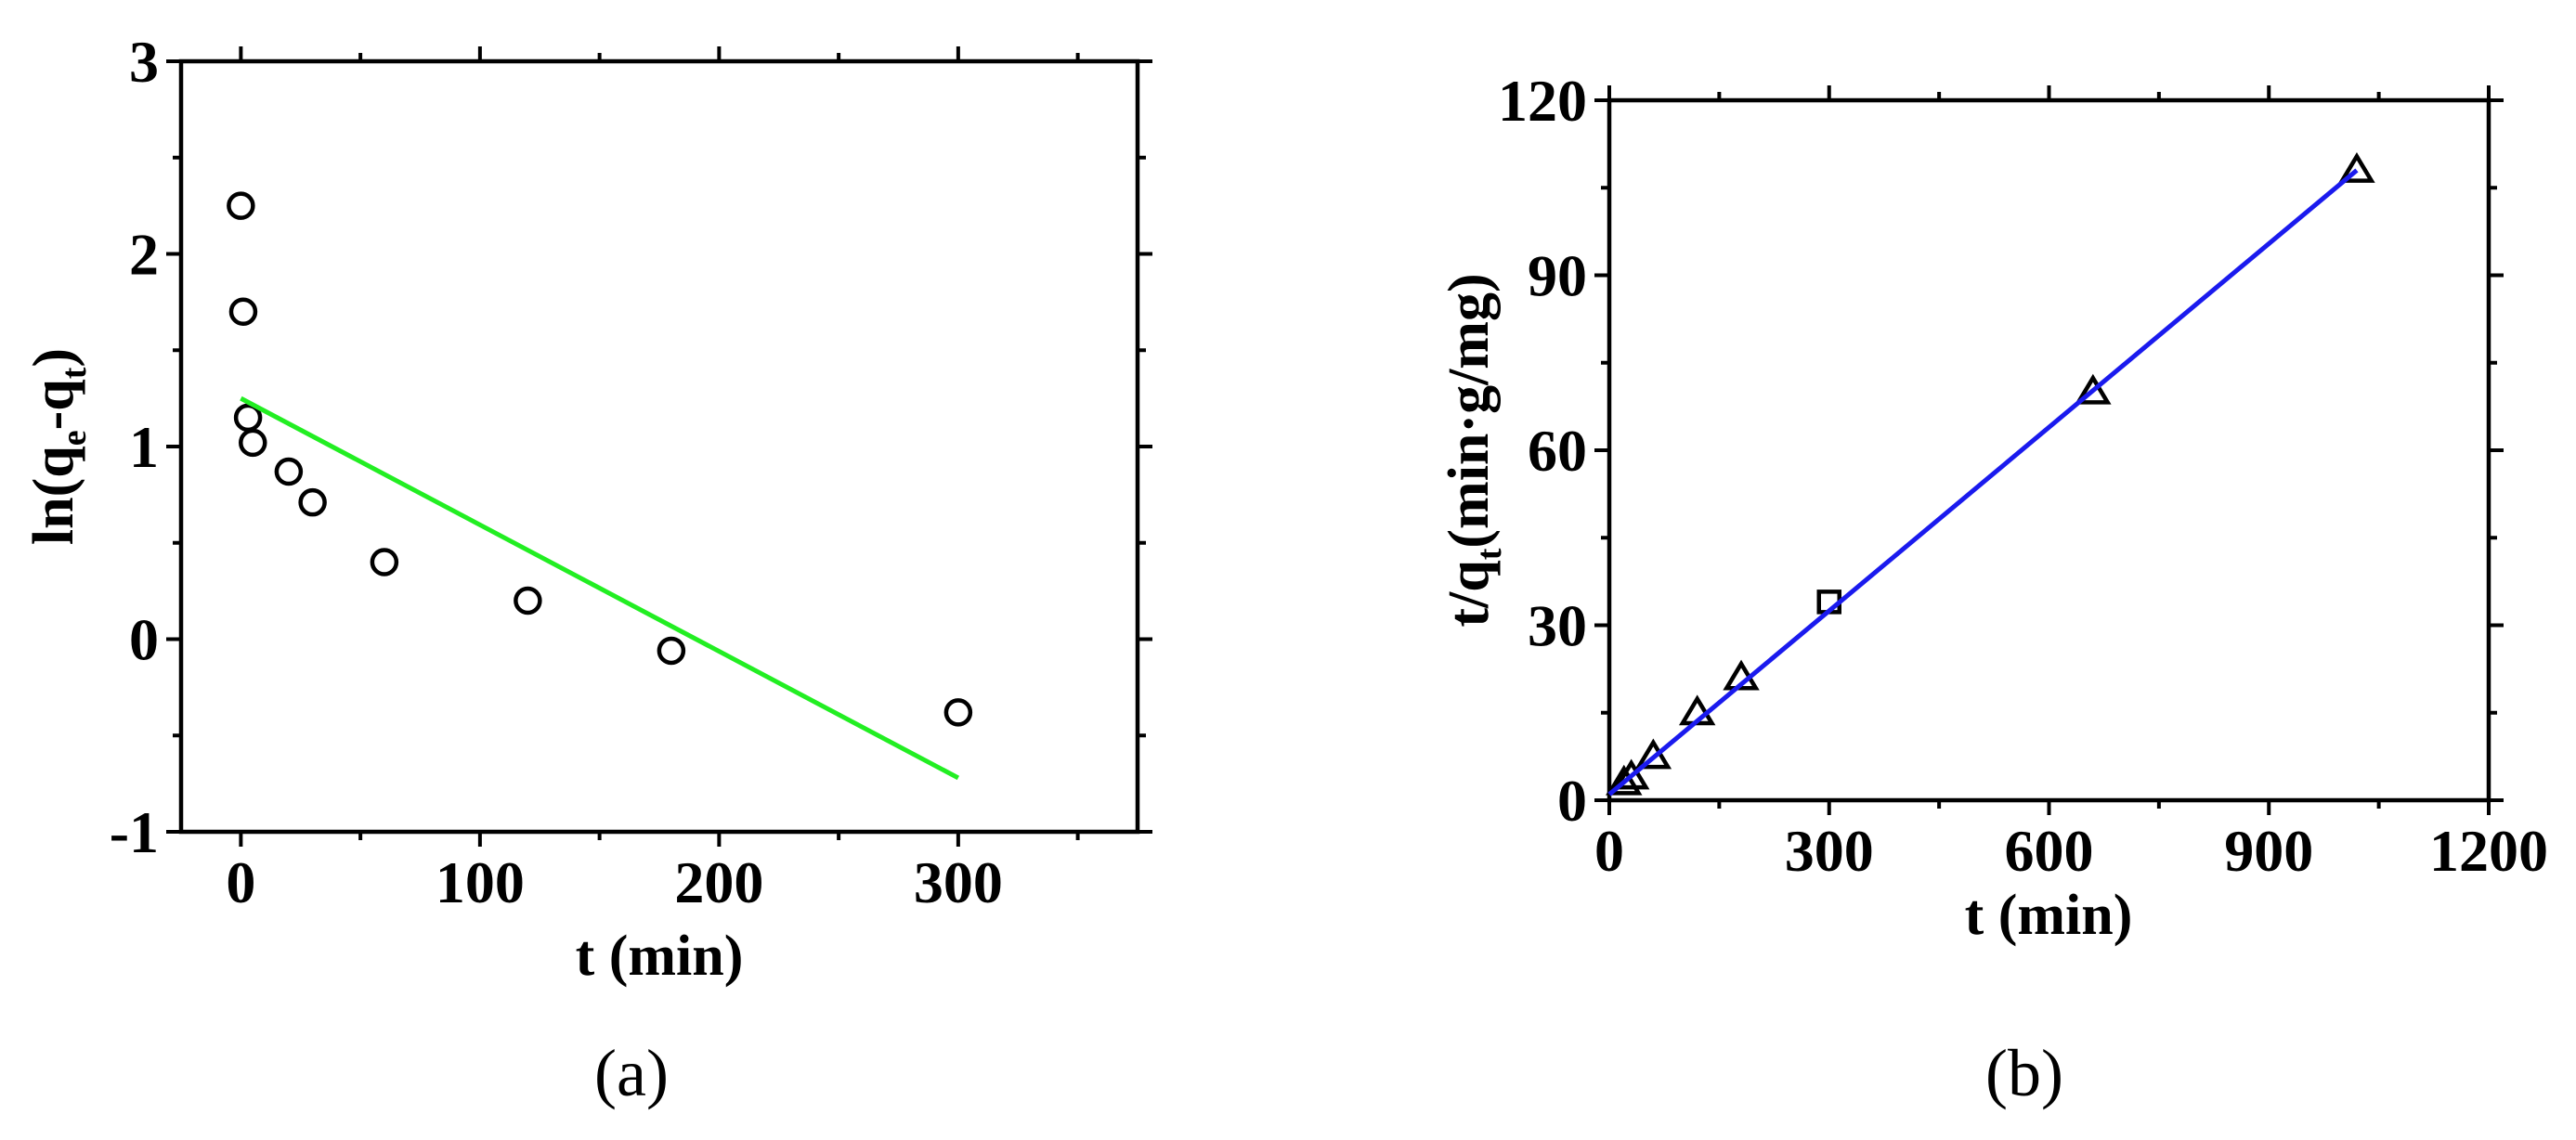 The image size is (2576, 1140). I want to click on panel-a-x-axis-label: t (min), so click(660, 957).